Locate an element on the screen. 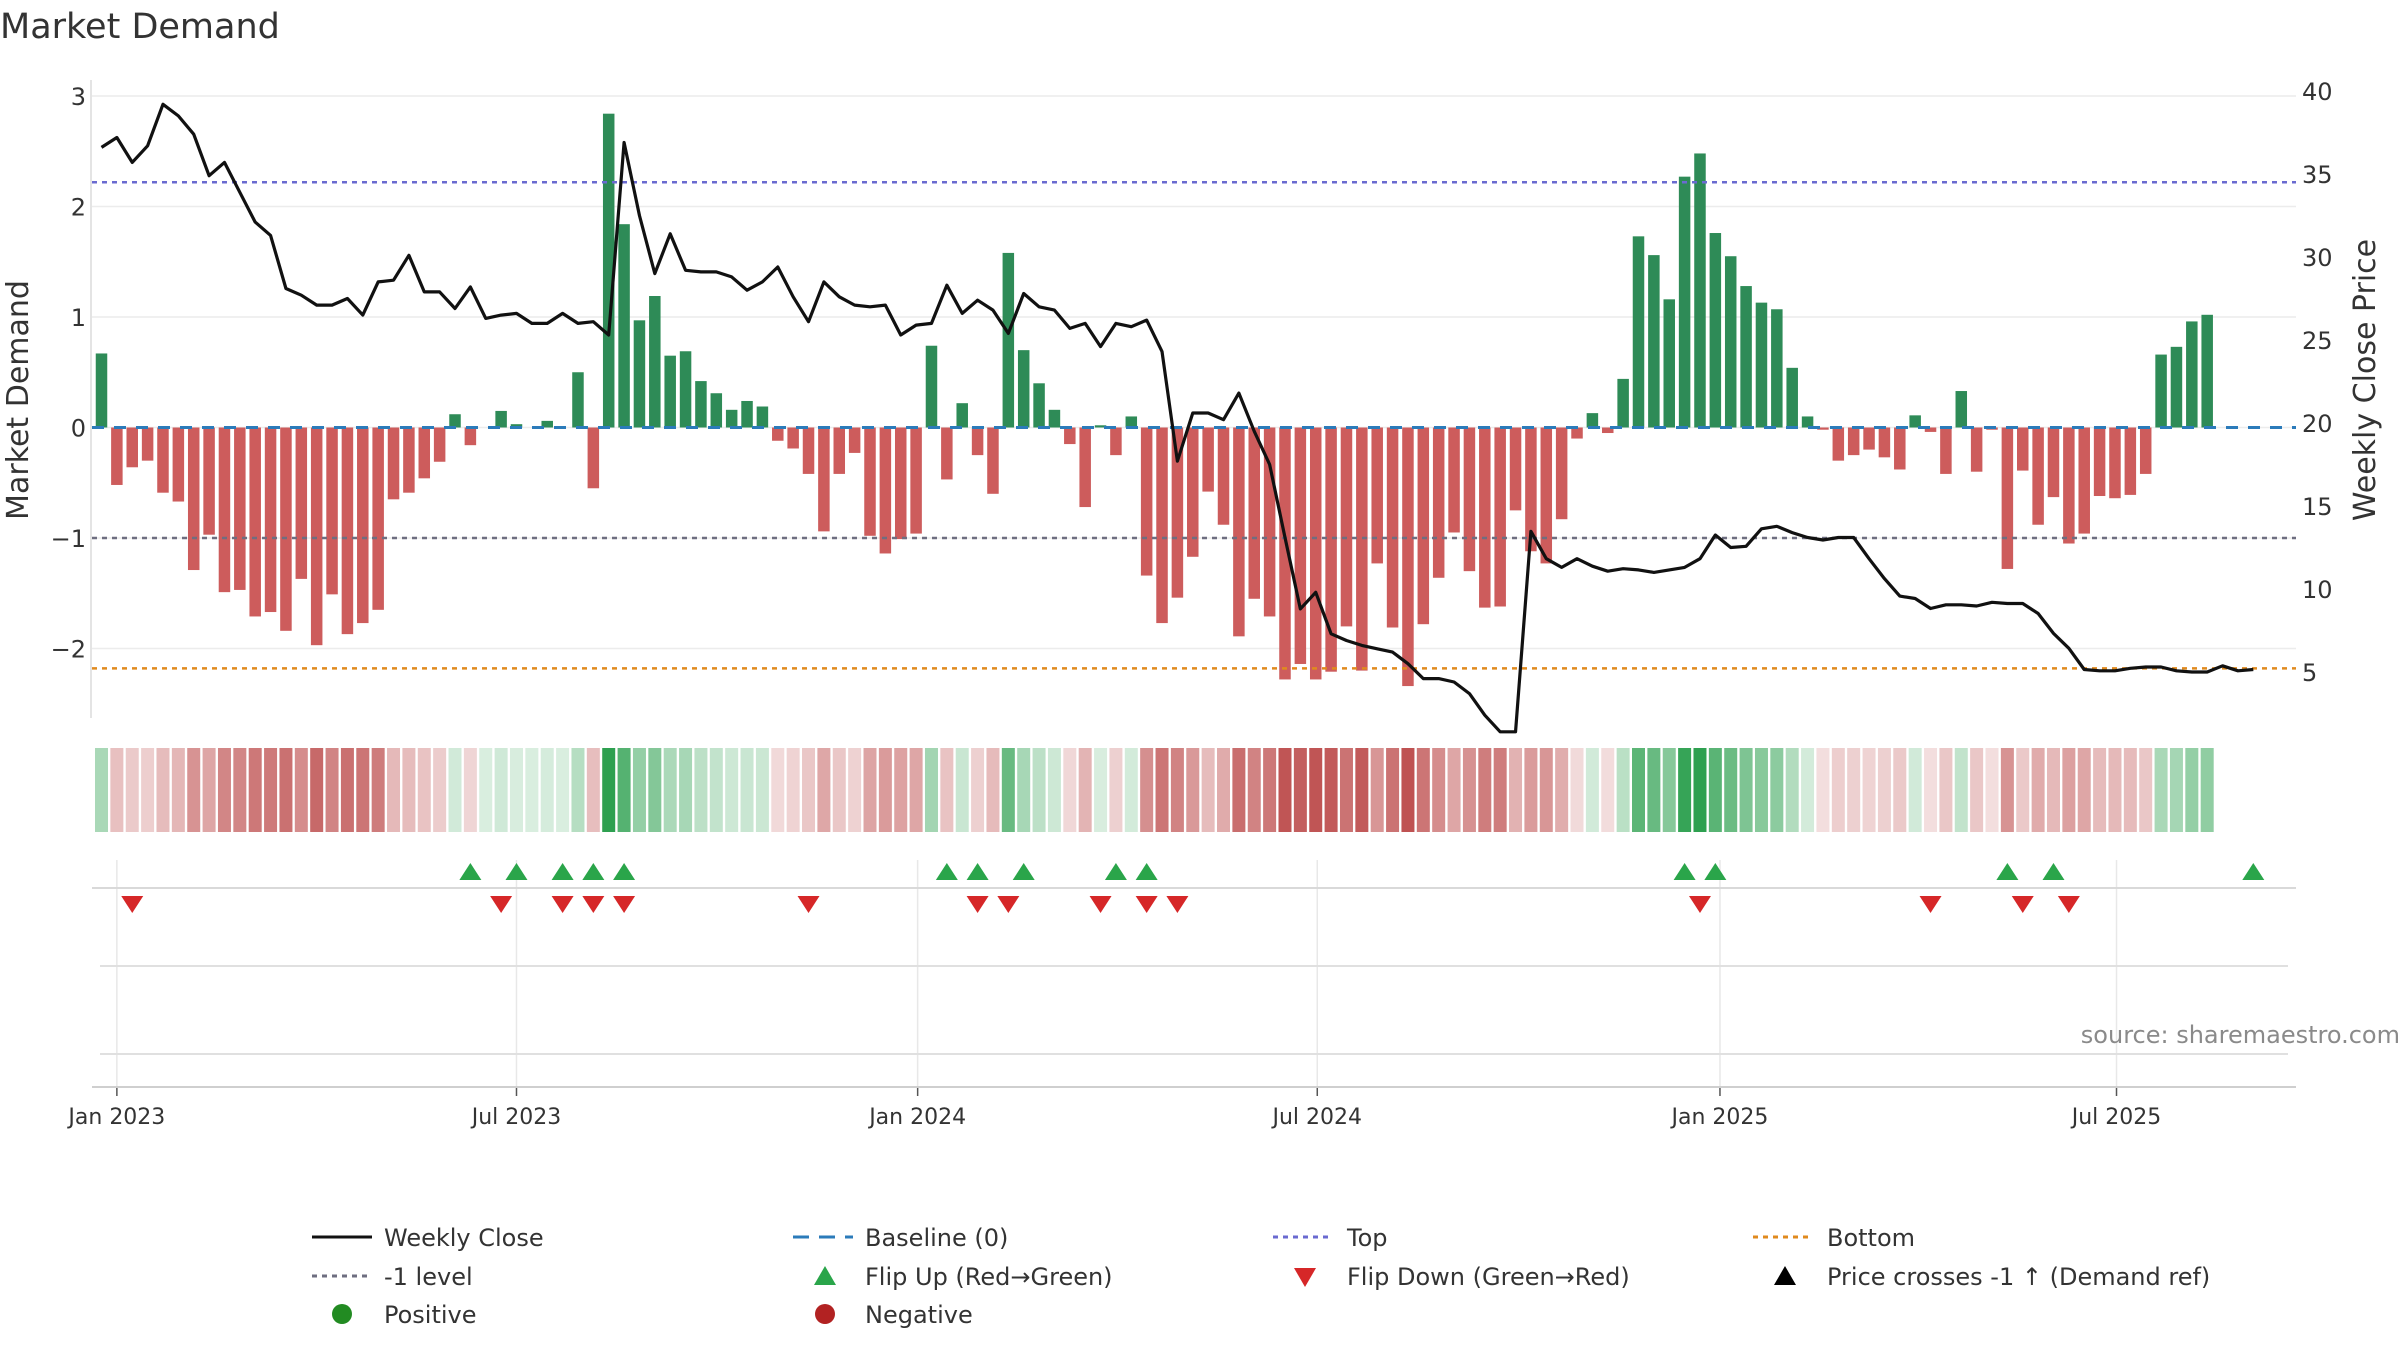 The image size is (2400, 1350). right-tick-label: 35 is located at coordinates (2317, 175).